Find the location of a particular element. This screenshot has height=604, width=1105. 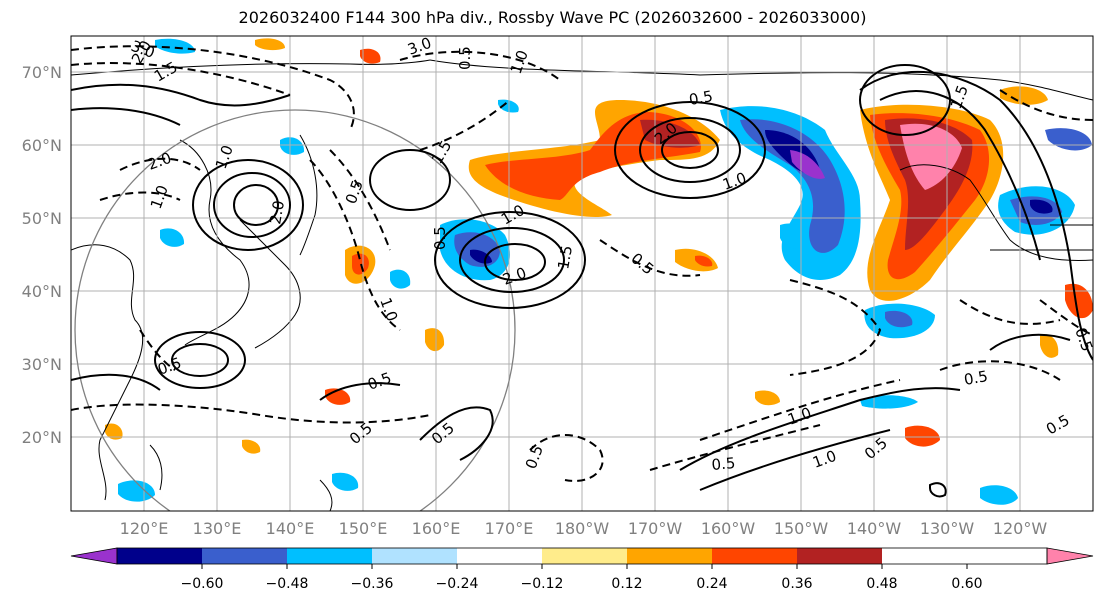

lon-label: 160°E is located at coordinates (436, 528).